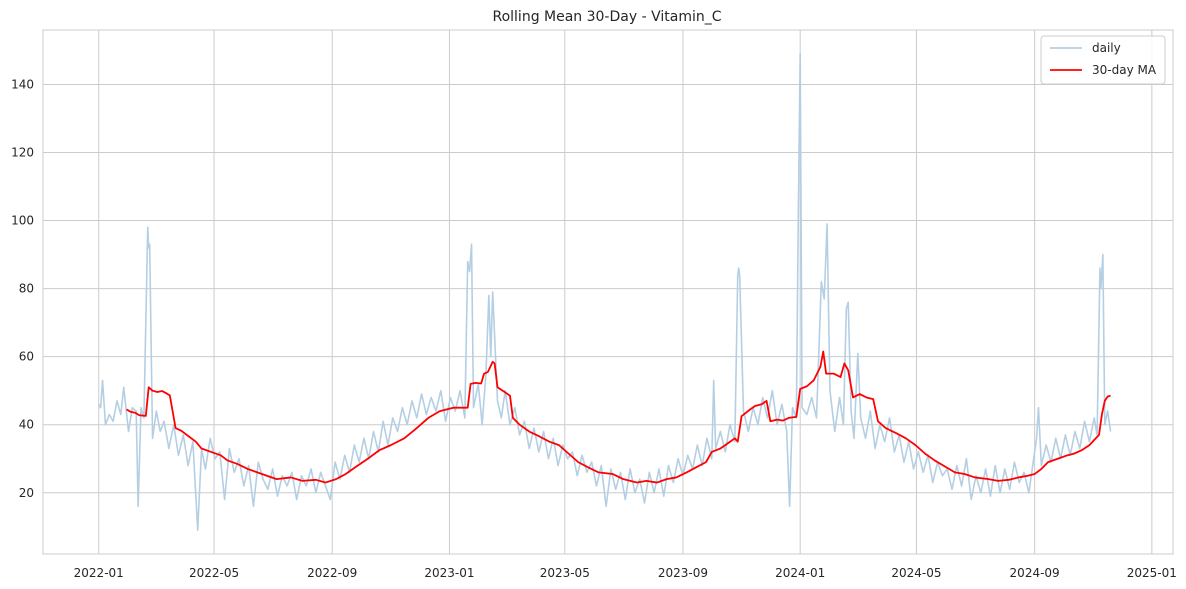  Describe the element at coordinates (1124, 70) in the screenshot. I see `legend-ma-label: 30-day MA` at that location.